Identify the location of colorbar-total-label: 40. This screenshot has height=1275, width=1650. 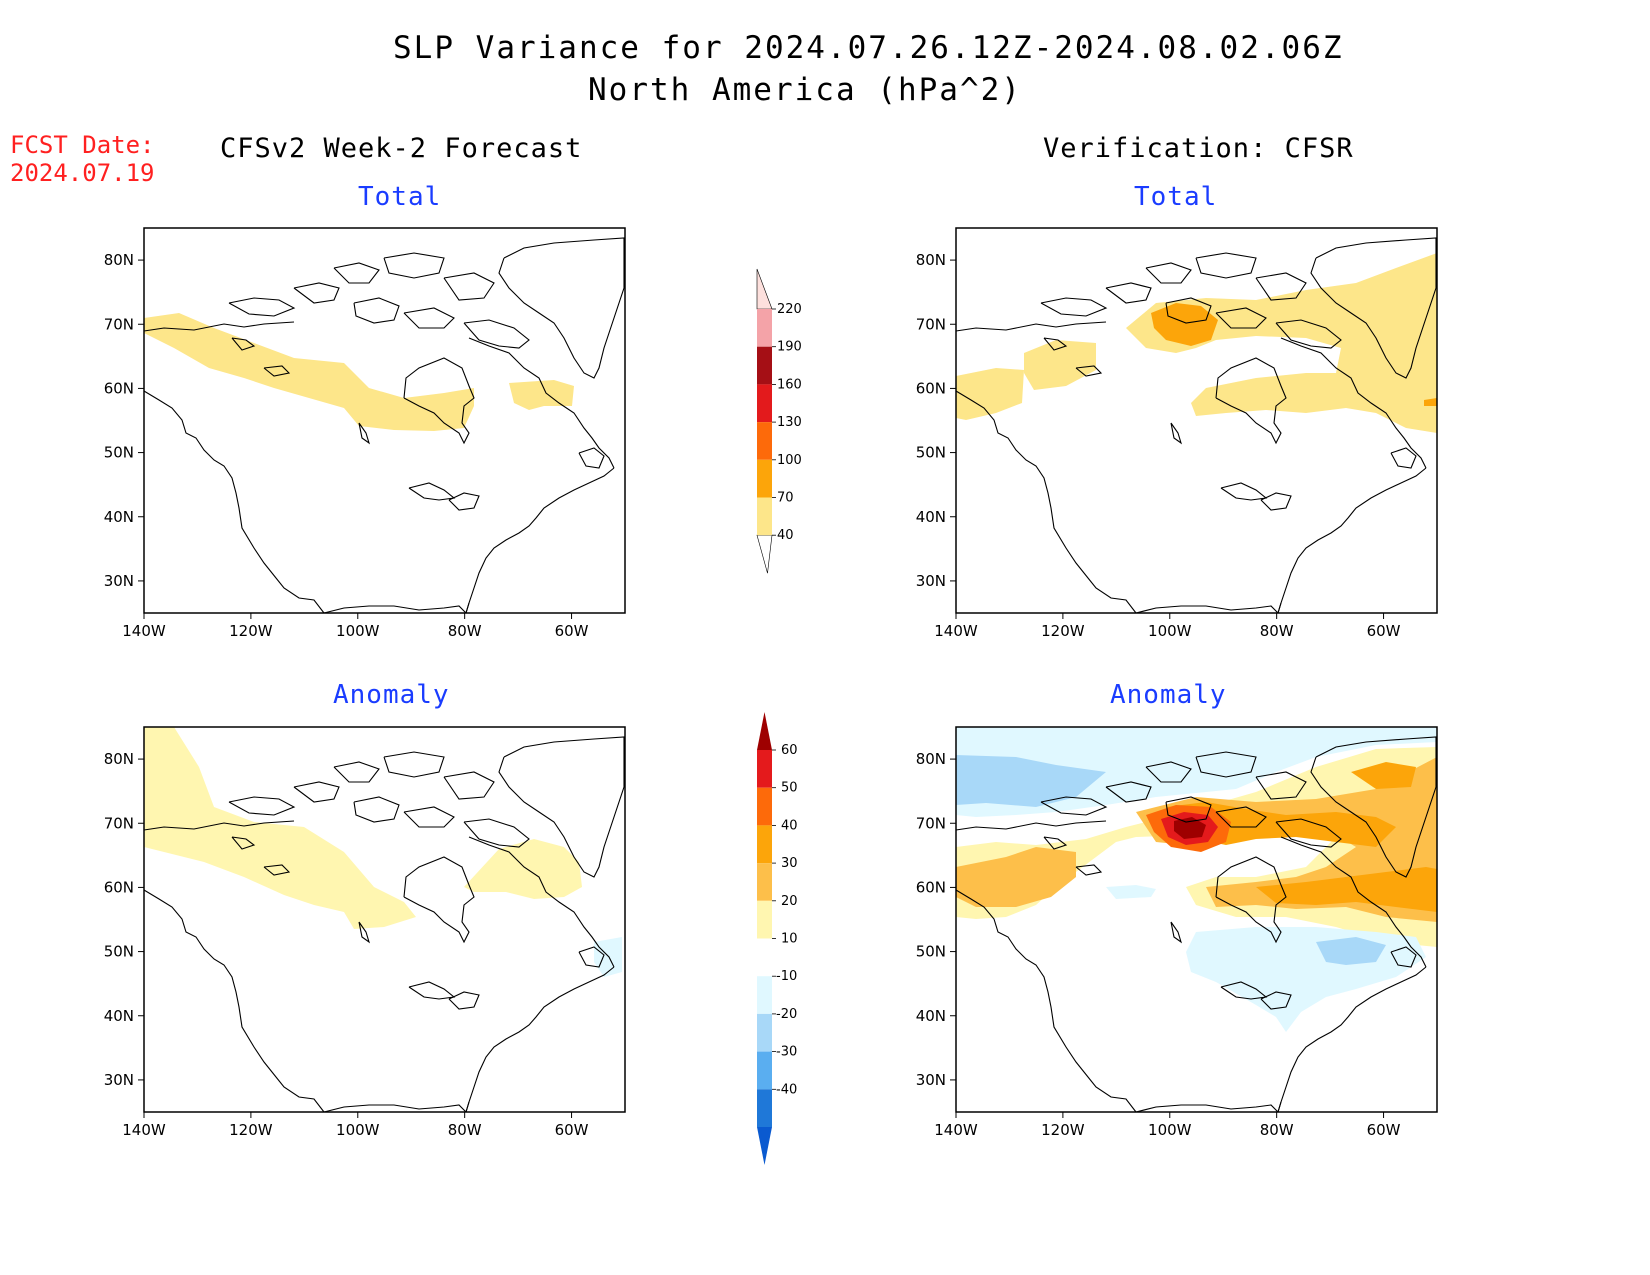
(785, 535).